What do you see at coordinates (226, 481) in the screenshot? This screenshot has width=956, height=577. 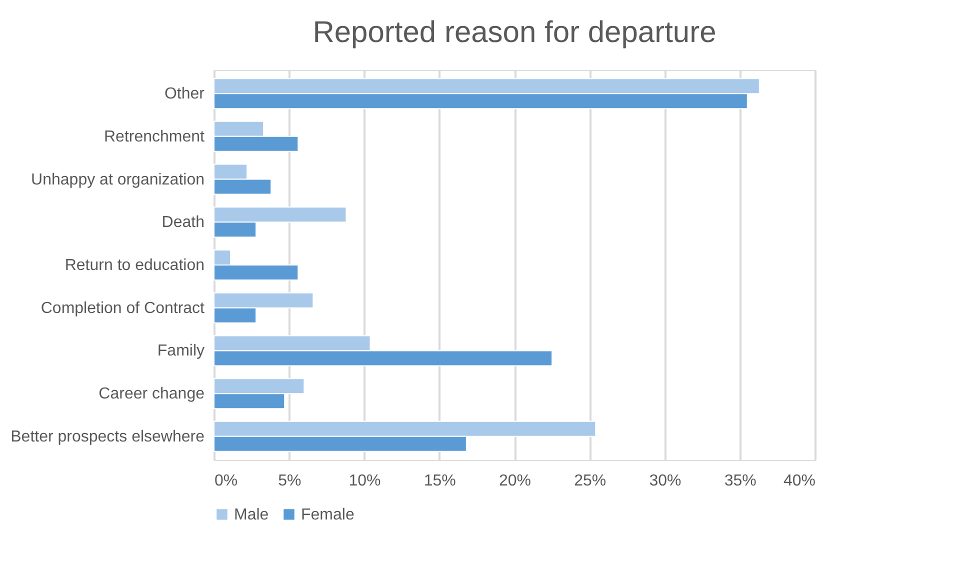 I see `x-tick-label: 0%` at bounding box center [226, 481].